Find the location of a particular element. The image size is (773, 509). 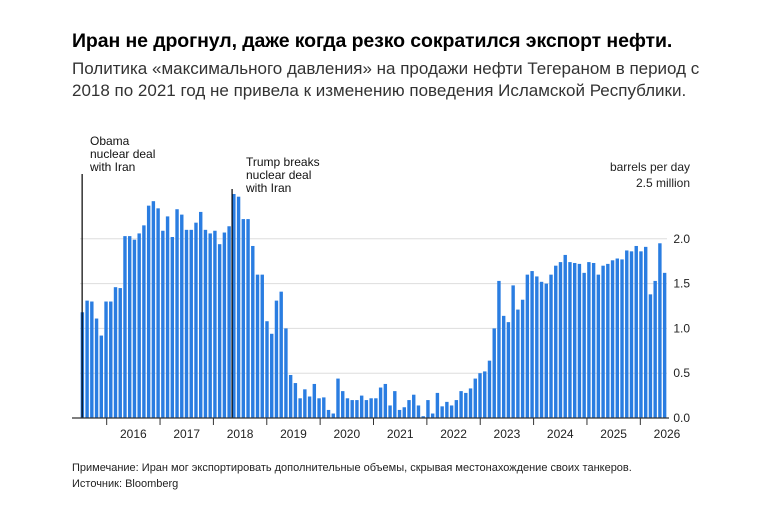

x-tick-label: 2017 is located at coordinates (186, 434).